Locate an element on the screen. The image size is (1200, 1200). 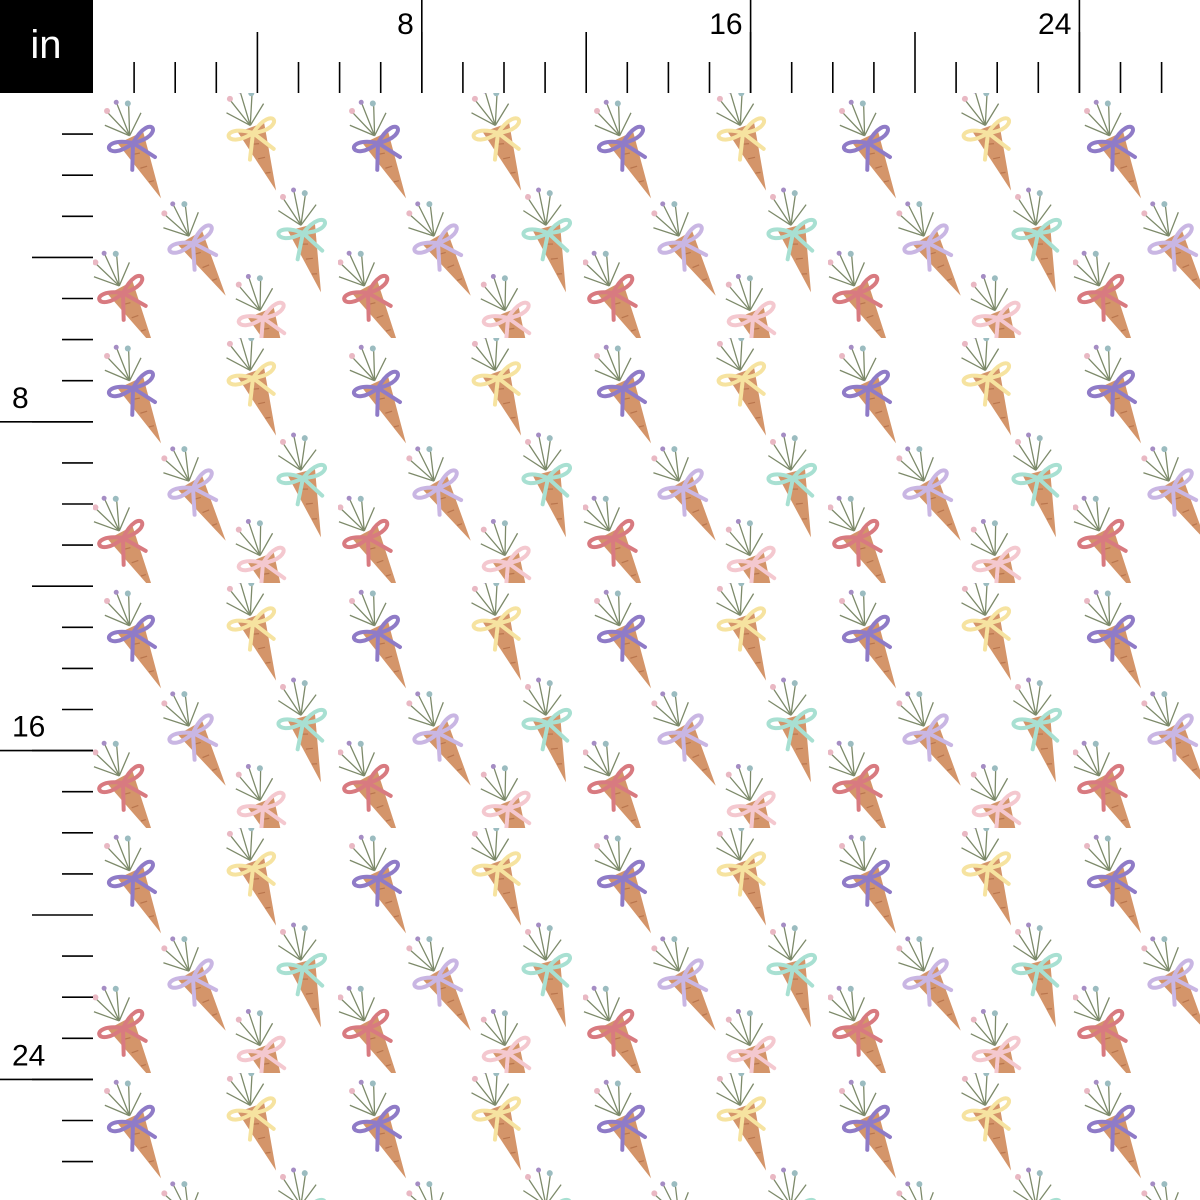
left-label: 24 is located at coordinates (28, 1055).